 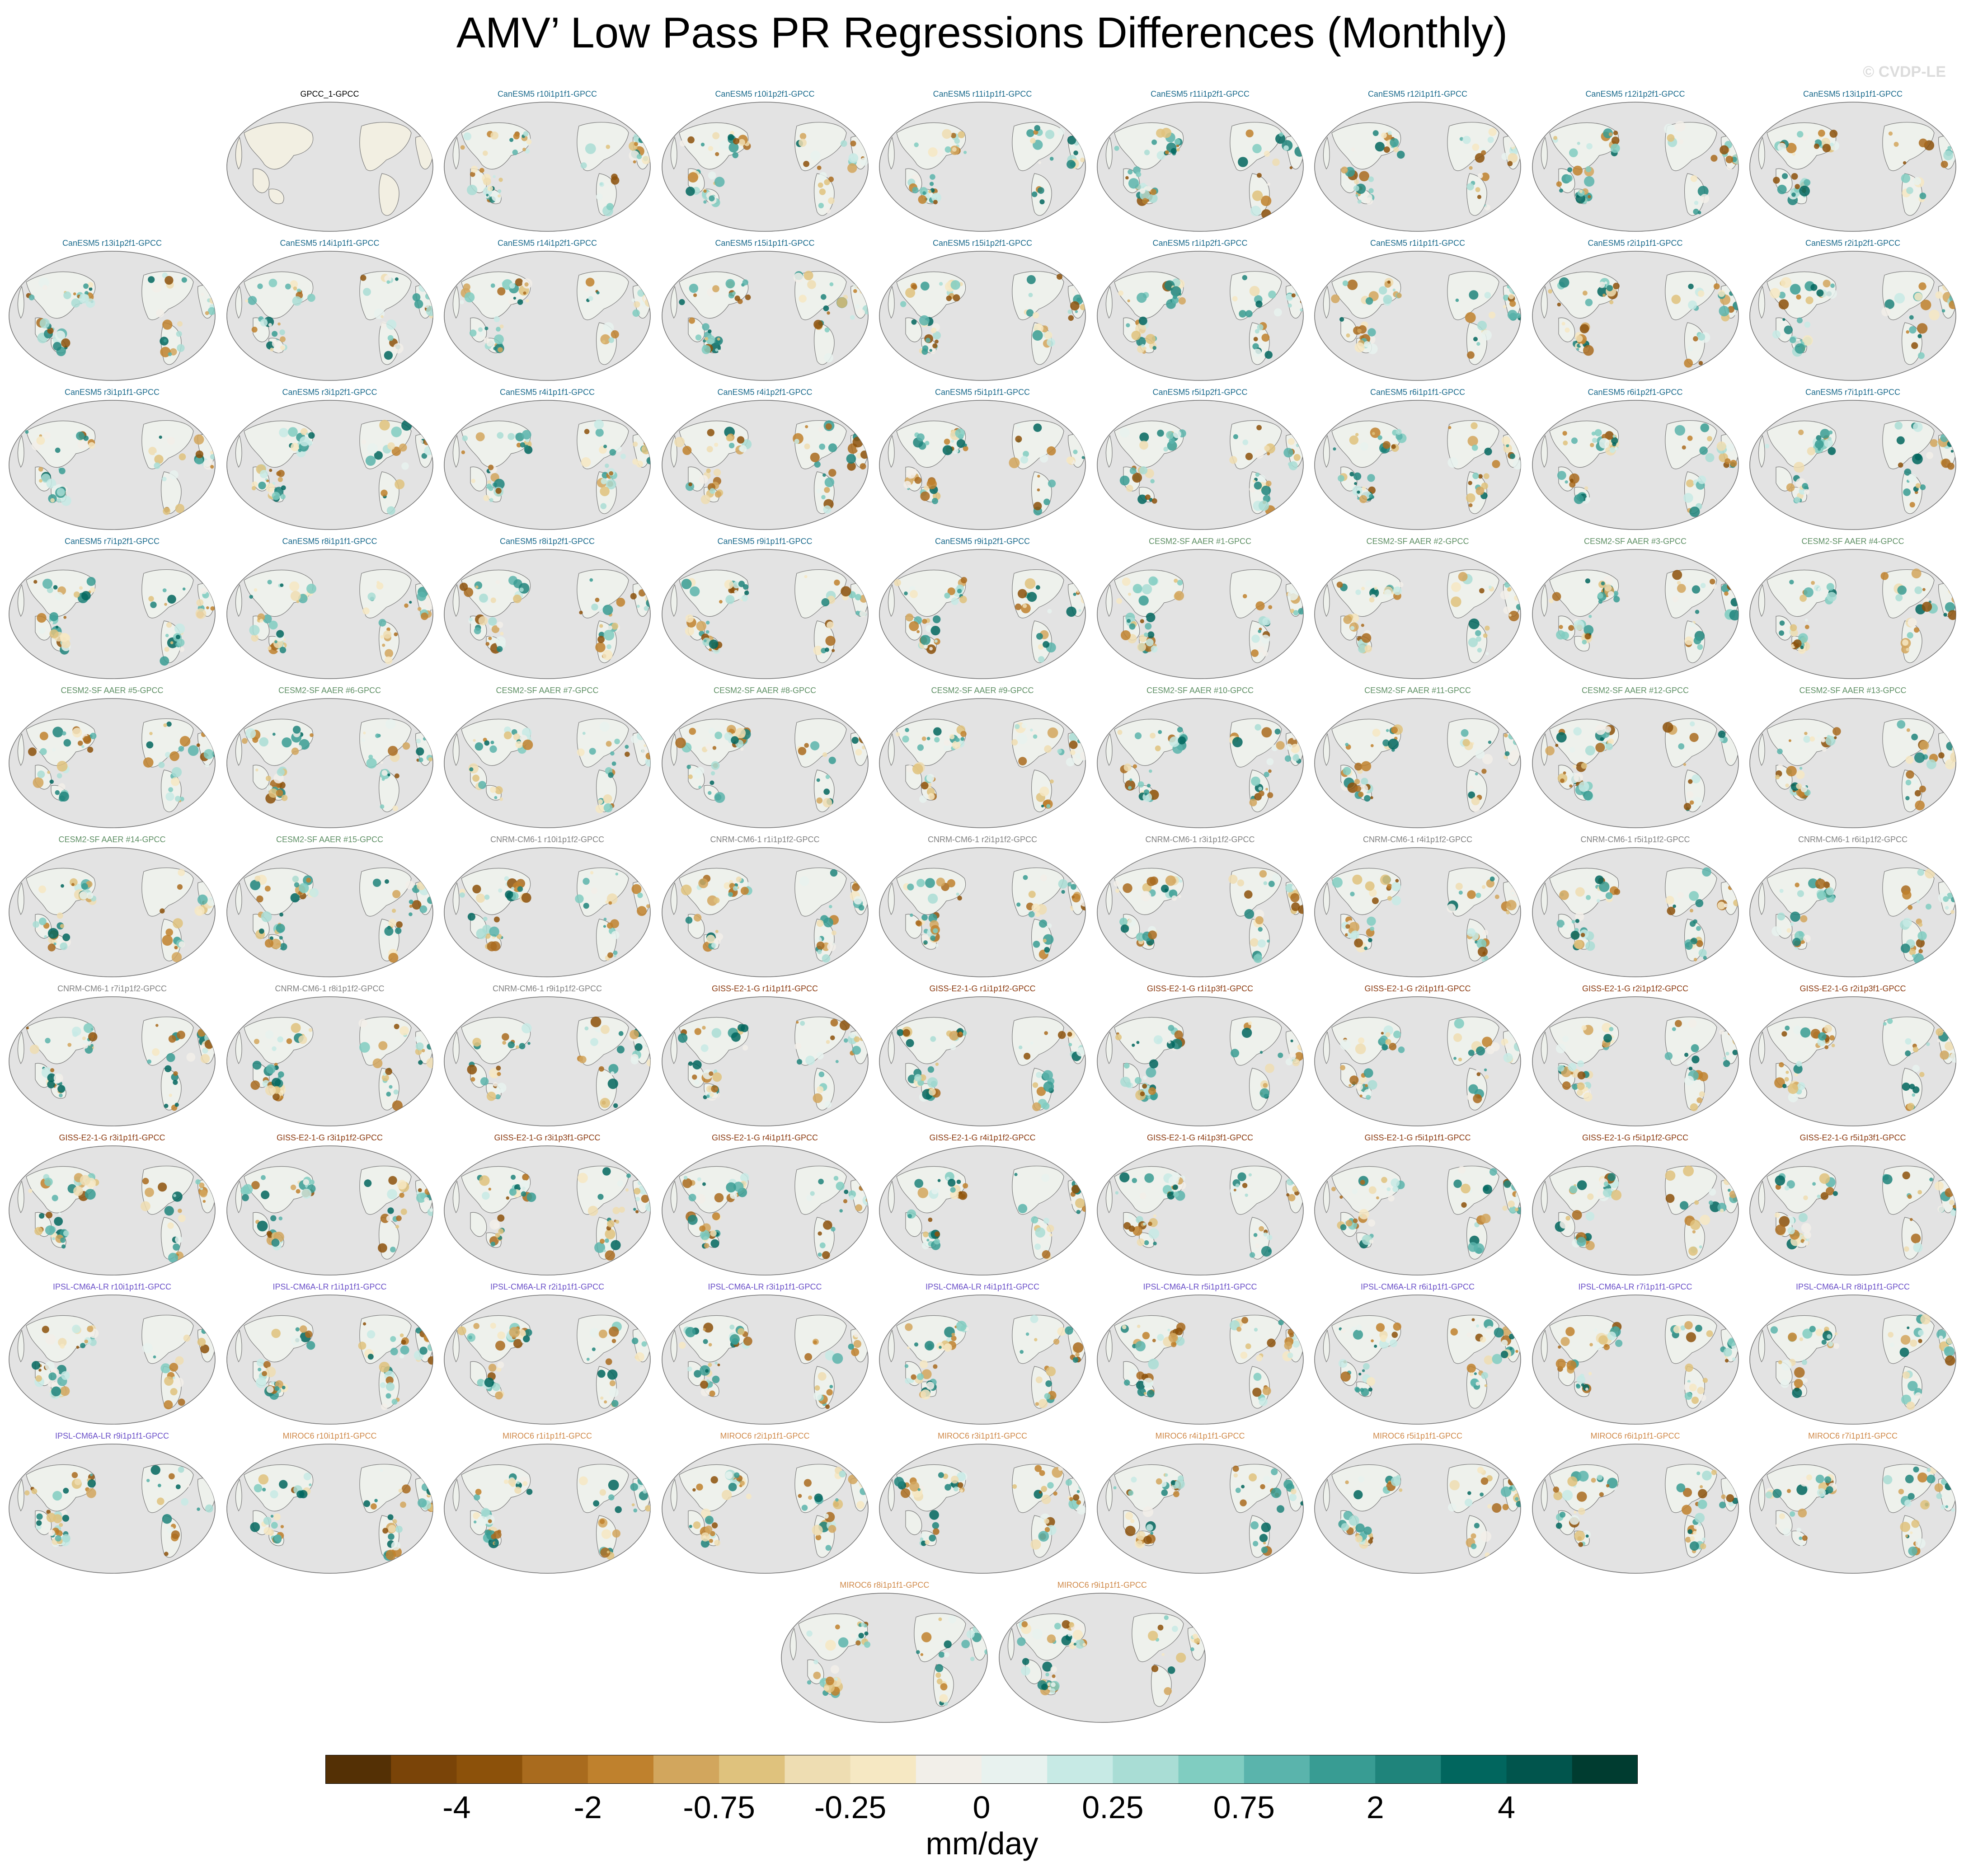 What do you see at coordinates (1635, 609) in the screenshot?
I see `map-panel: CESM2-SF AAER #3-GPCC` at bounding box center [1635, 609].